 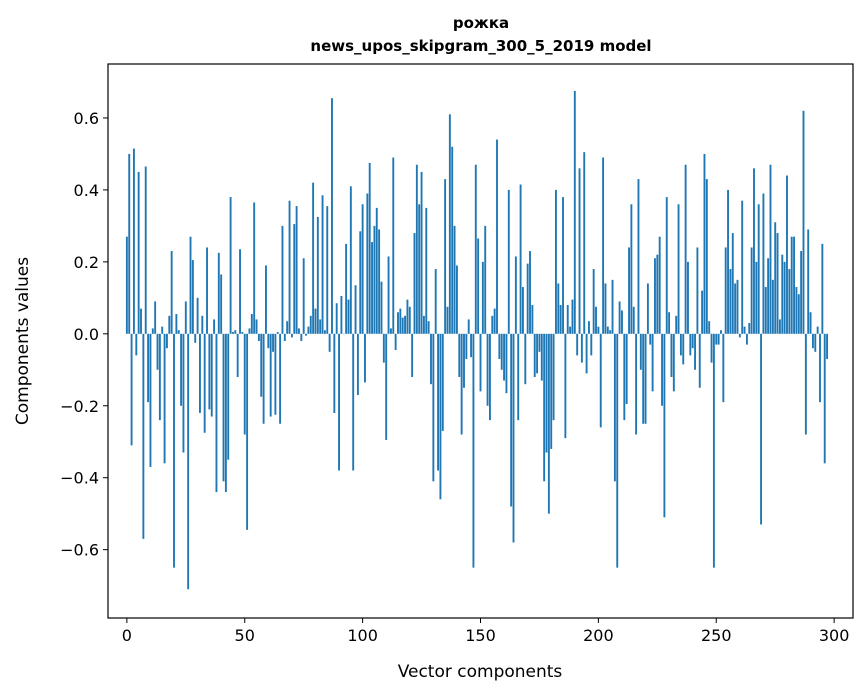 I want to click on x-tick-label: 300, so click(x=834, y=635).